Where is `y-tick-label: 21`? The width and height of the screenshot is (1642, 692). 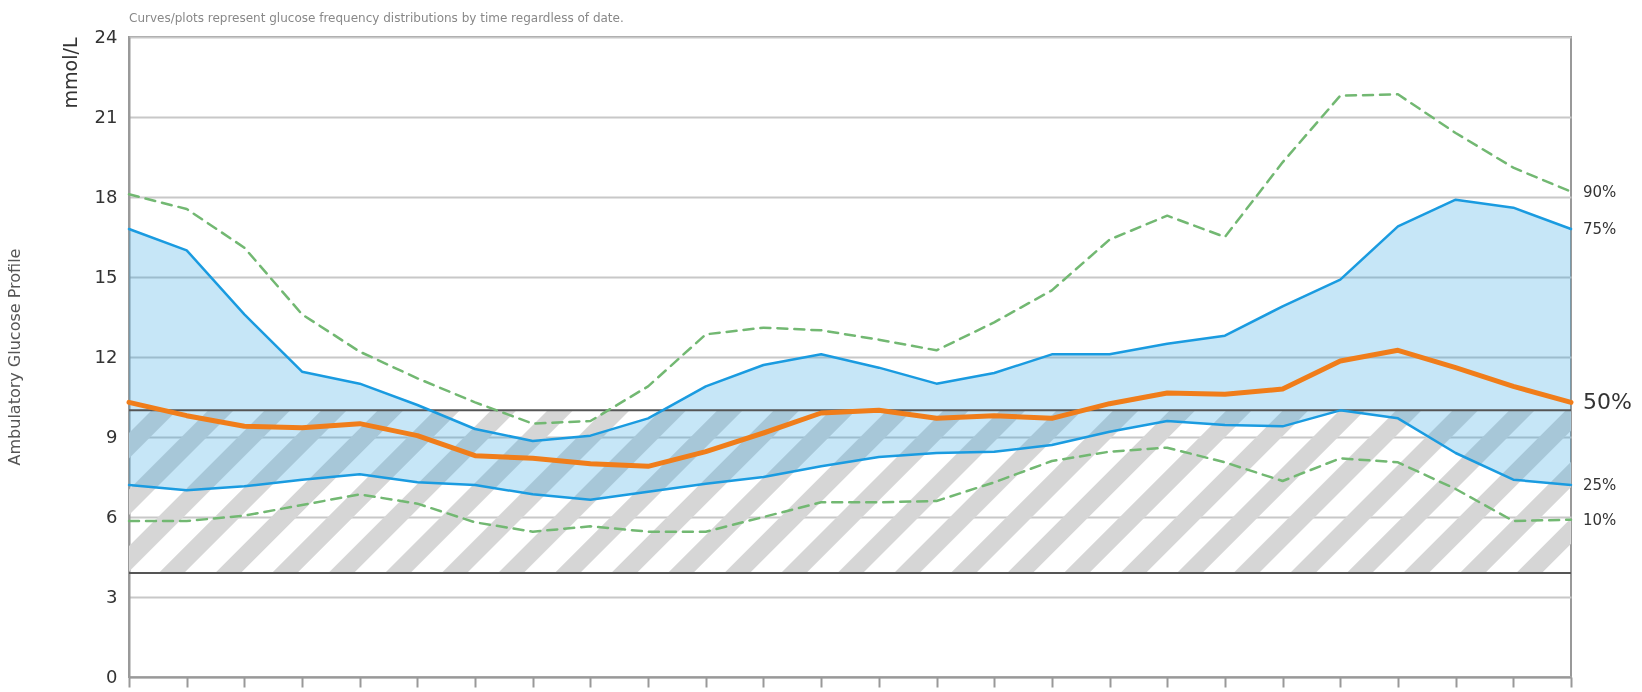
y-tick-label: 21 is located at coordinates (106, 116).